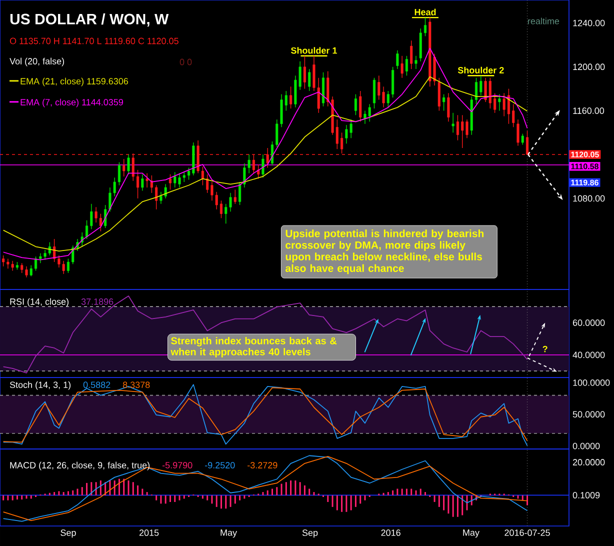 This screenshot has width=614, height=546. I want to click on y-tick-label: 1080.00, so click(589, 198).